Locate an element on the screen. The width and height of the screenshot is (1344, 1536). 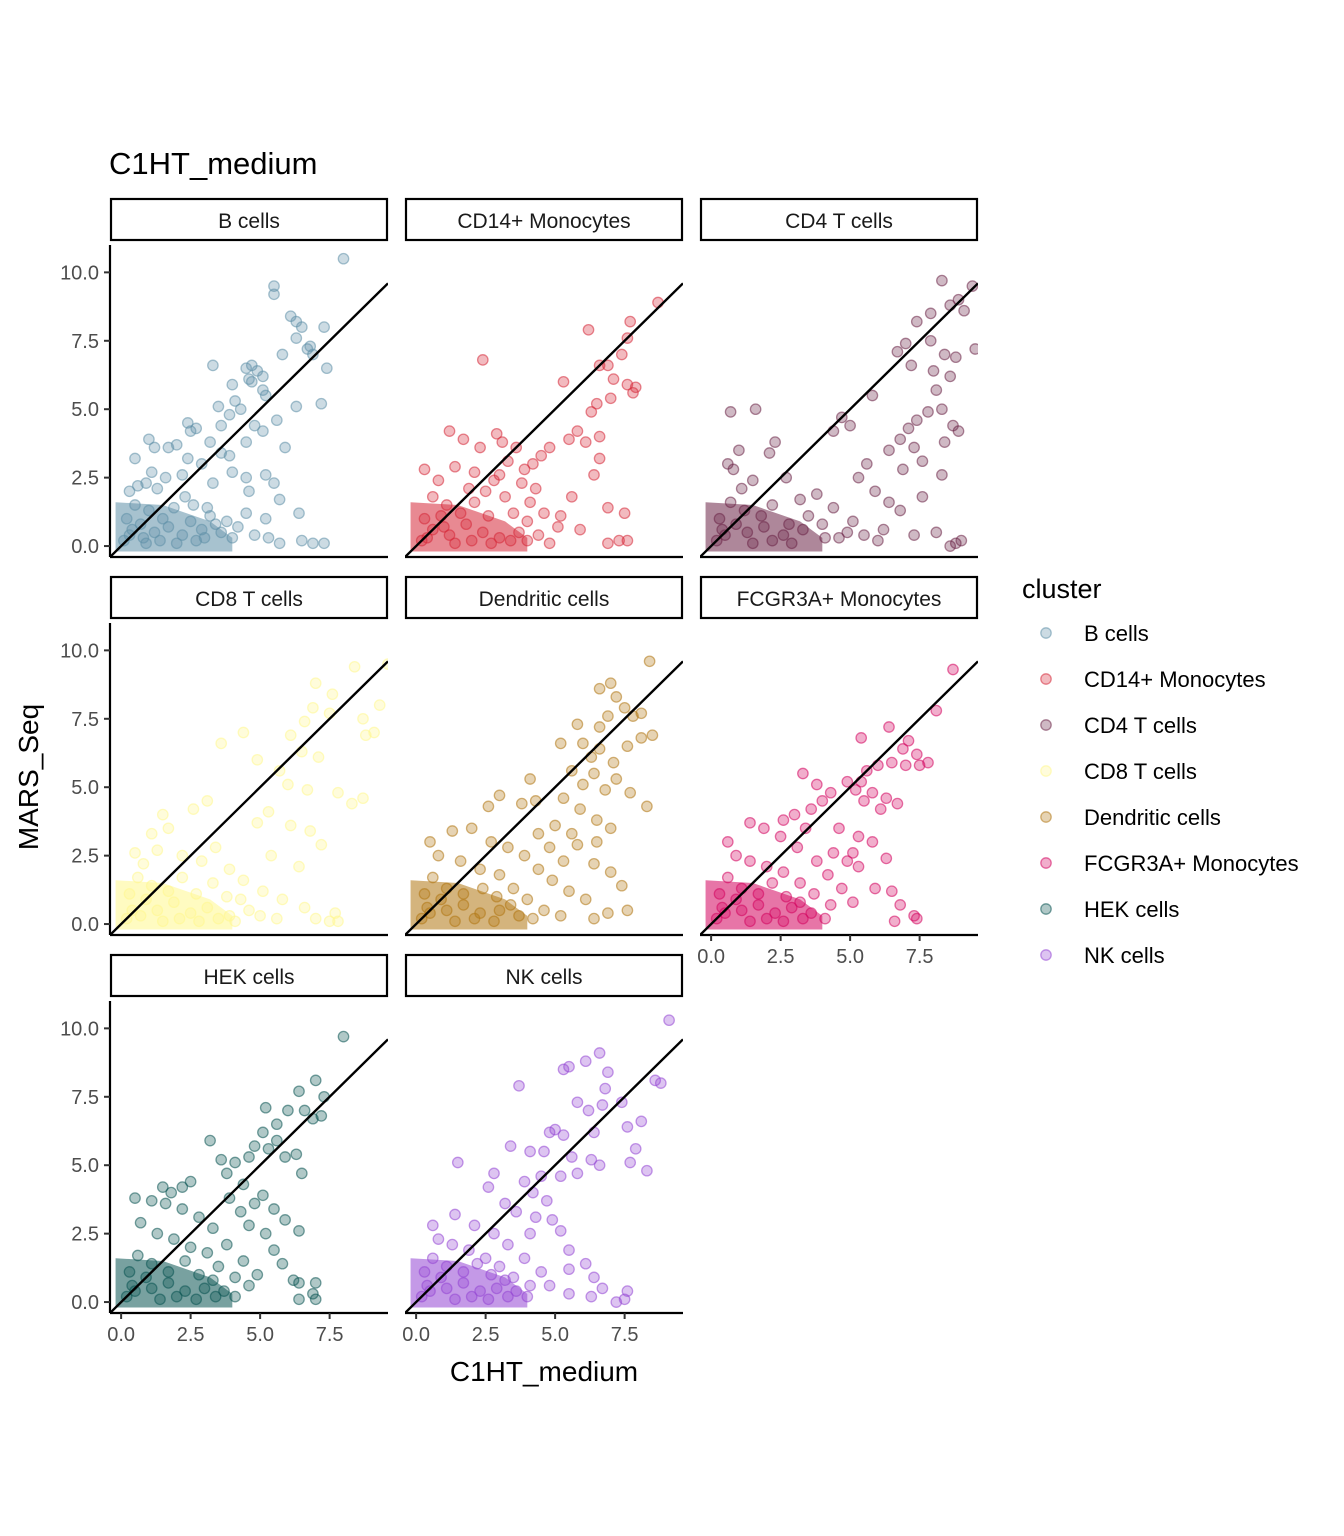
legend-label: HEK cells is located at coordinates (1131, 909).